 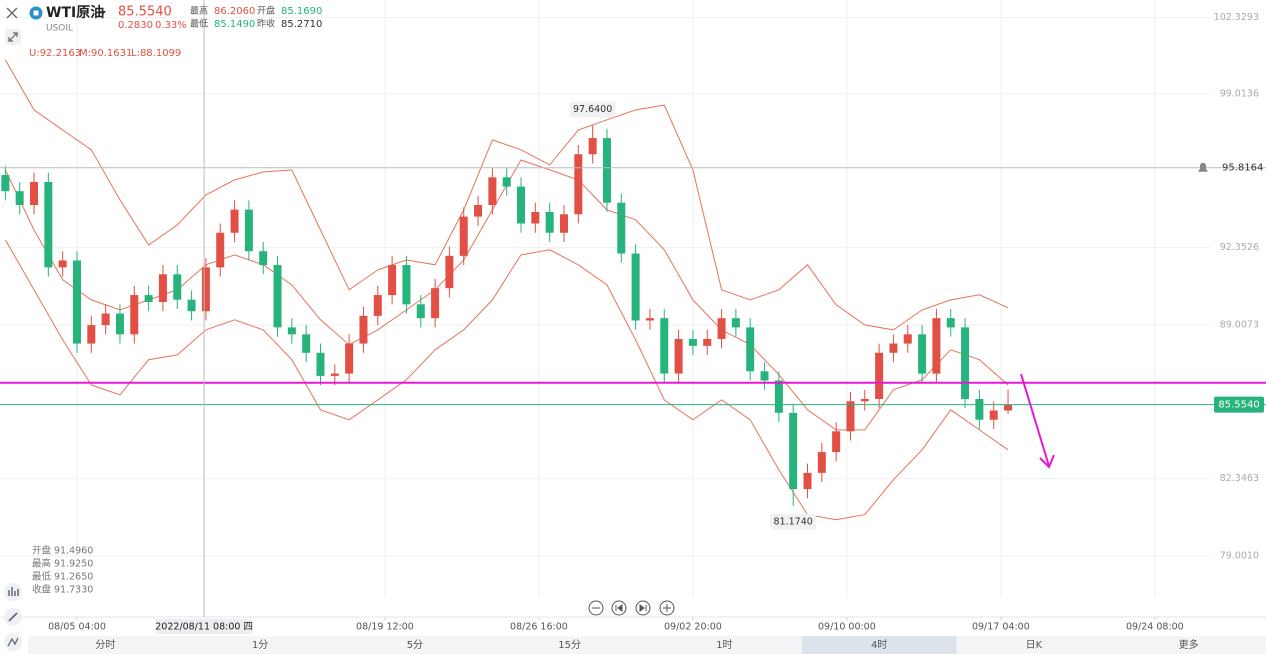 What do you see at coordinates (879, 645) in the screenshot?
I see `tab: 4时` at bounding box center [879, 645].